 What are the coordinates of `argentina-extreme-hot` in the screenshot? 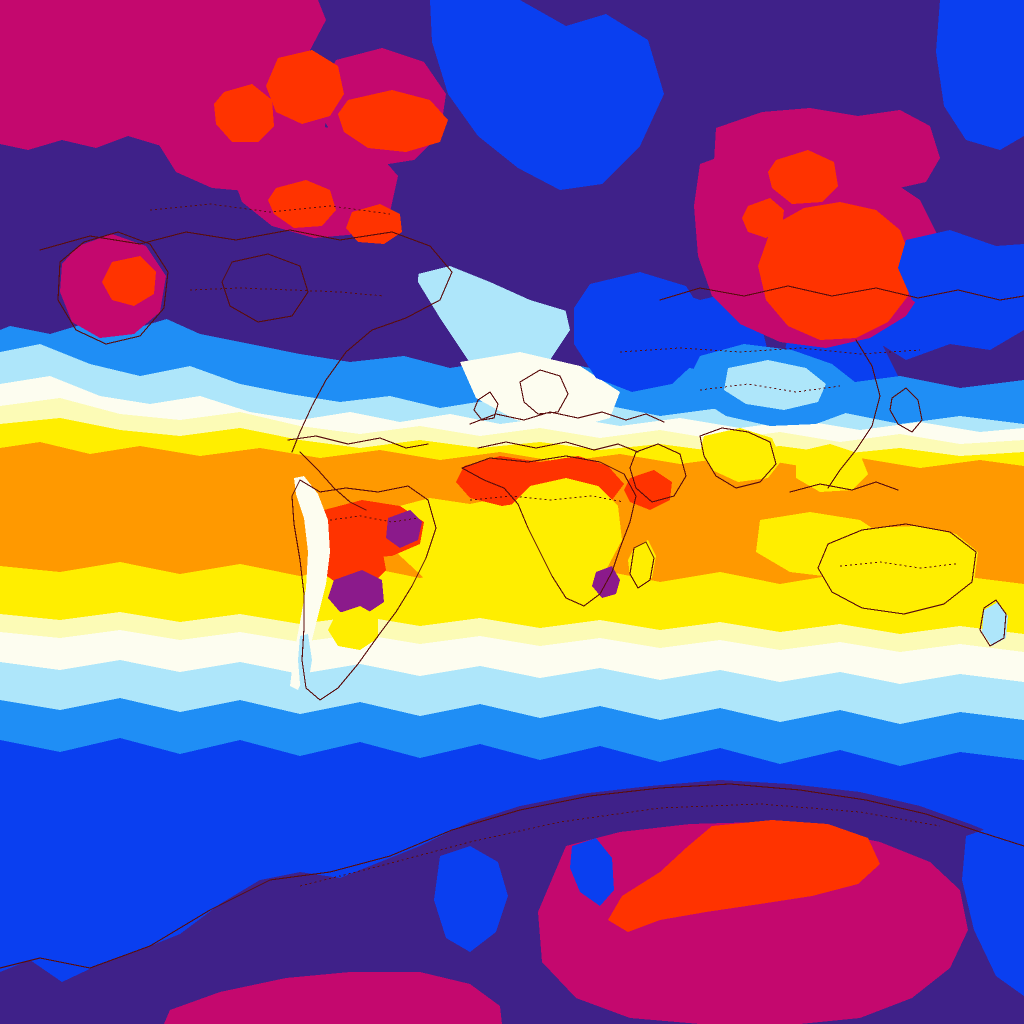 It's located at (404, 529).